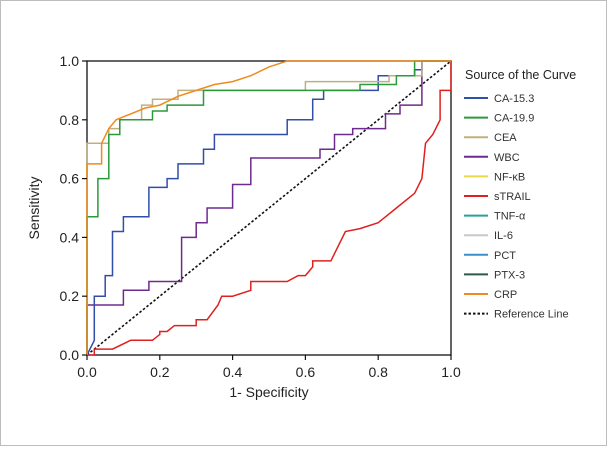 The width and height of the screenshot is (607, 450). I want to click on y-tick-label: 0.4, so click(70, 237).